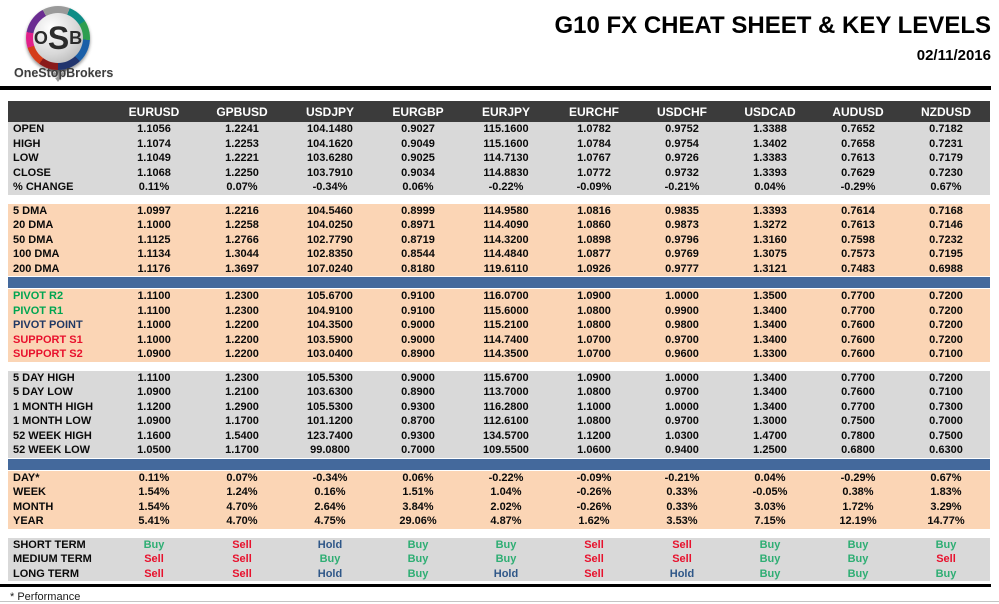 The image size is (999, 604). I want to click on value-cell: 2.02%, so click(506, 506).